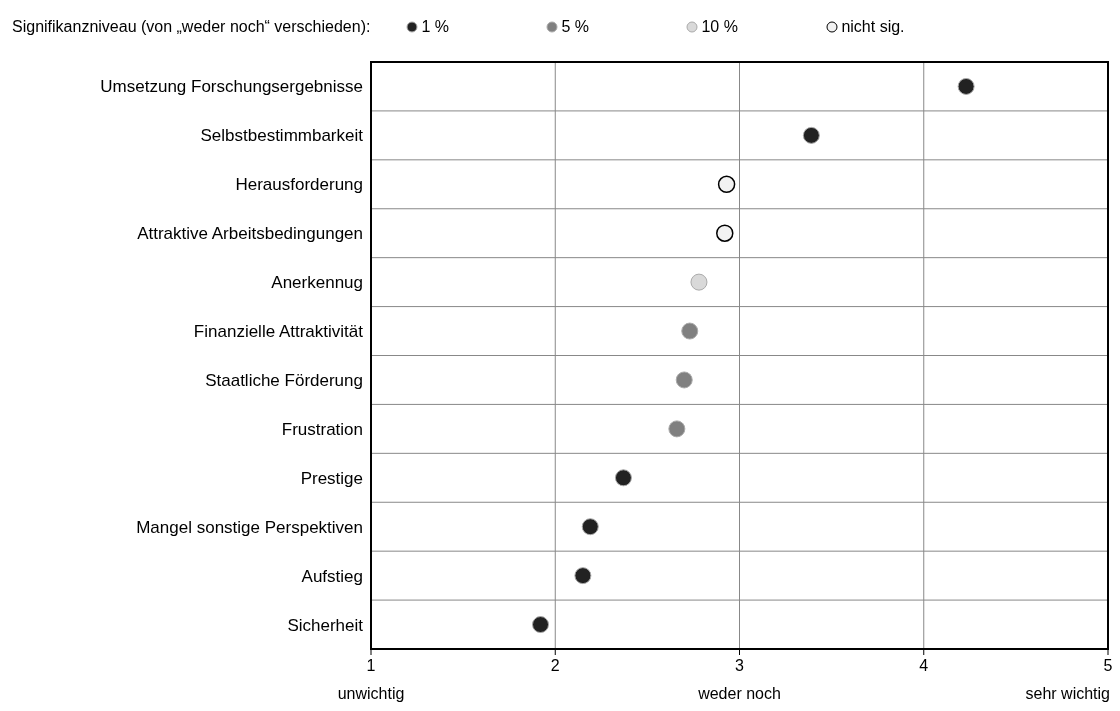 The width and height of the screenshot is (1120, 711). Describe the element at coordinates (1108, 665) in the screenshot. I see `x-tick-label: 5` at that location.